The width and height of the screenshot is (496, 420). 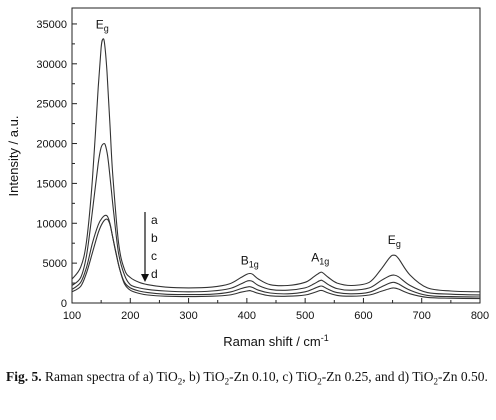 What do you see at coordinates (272, 341) in the screenshot?
I see `x-axis-title-main: Raman shift / cm` at bounding box center [272, 341].